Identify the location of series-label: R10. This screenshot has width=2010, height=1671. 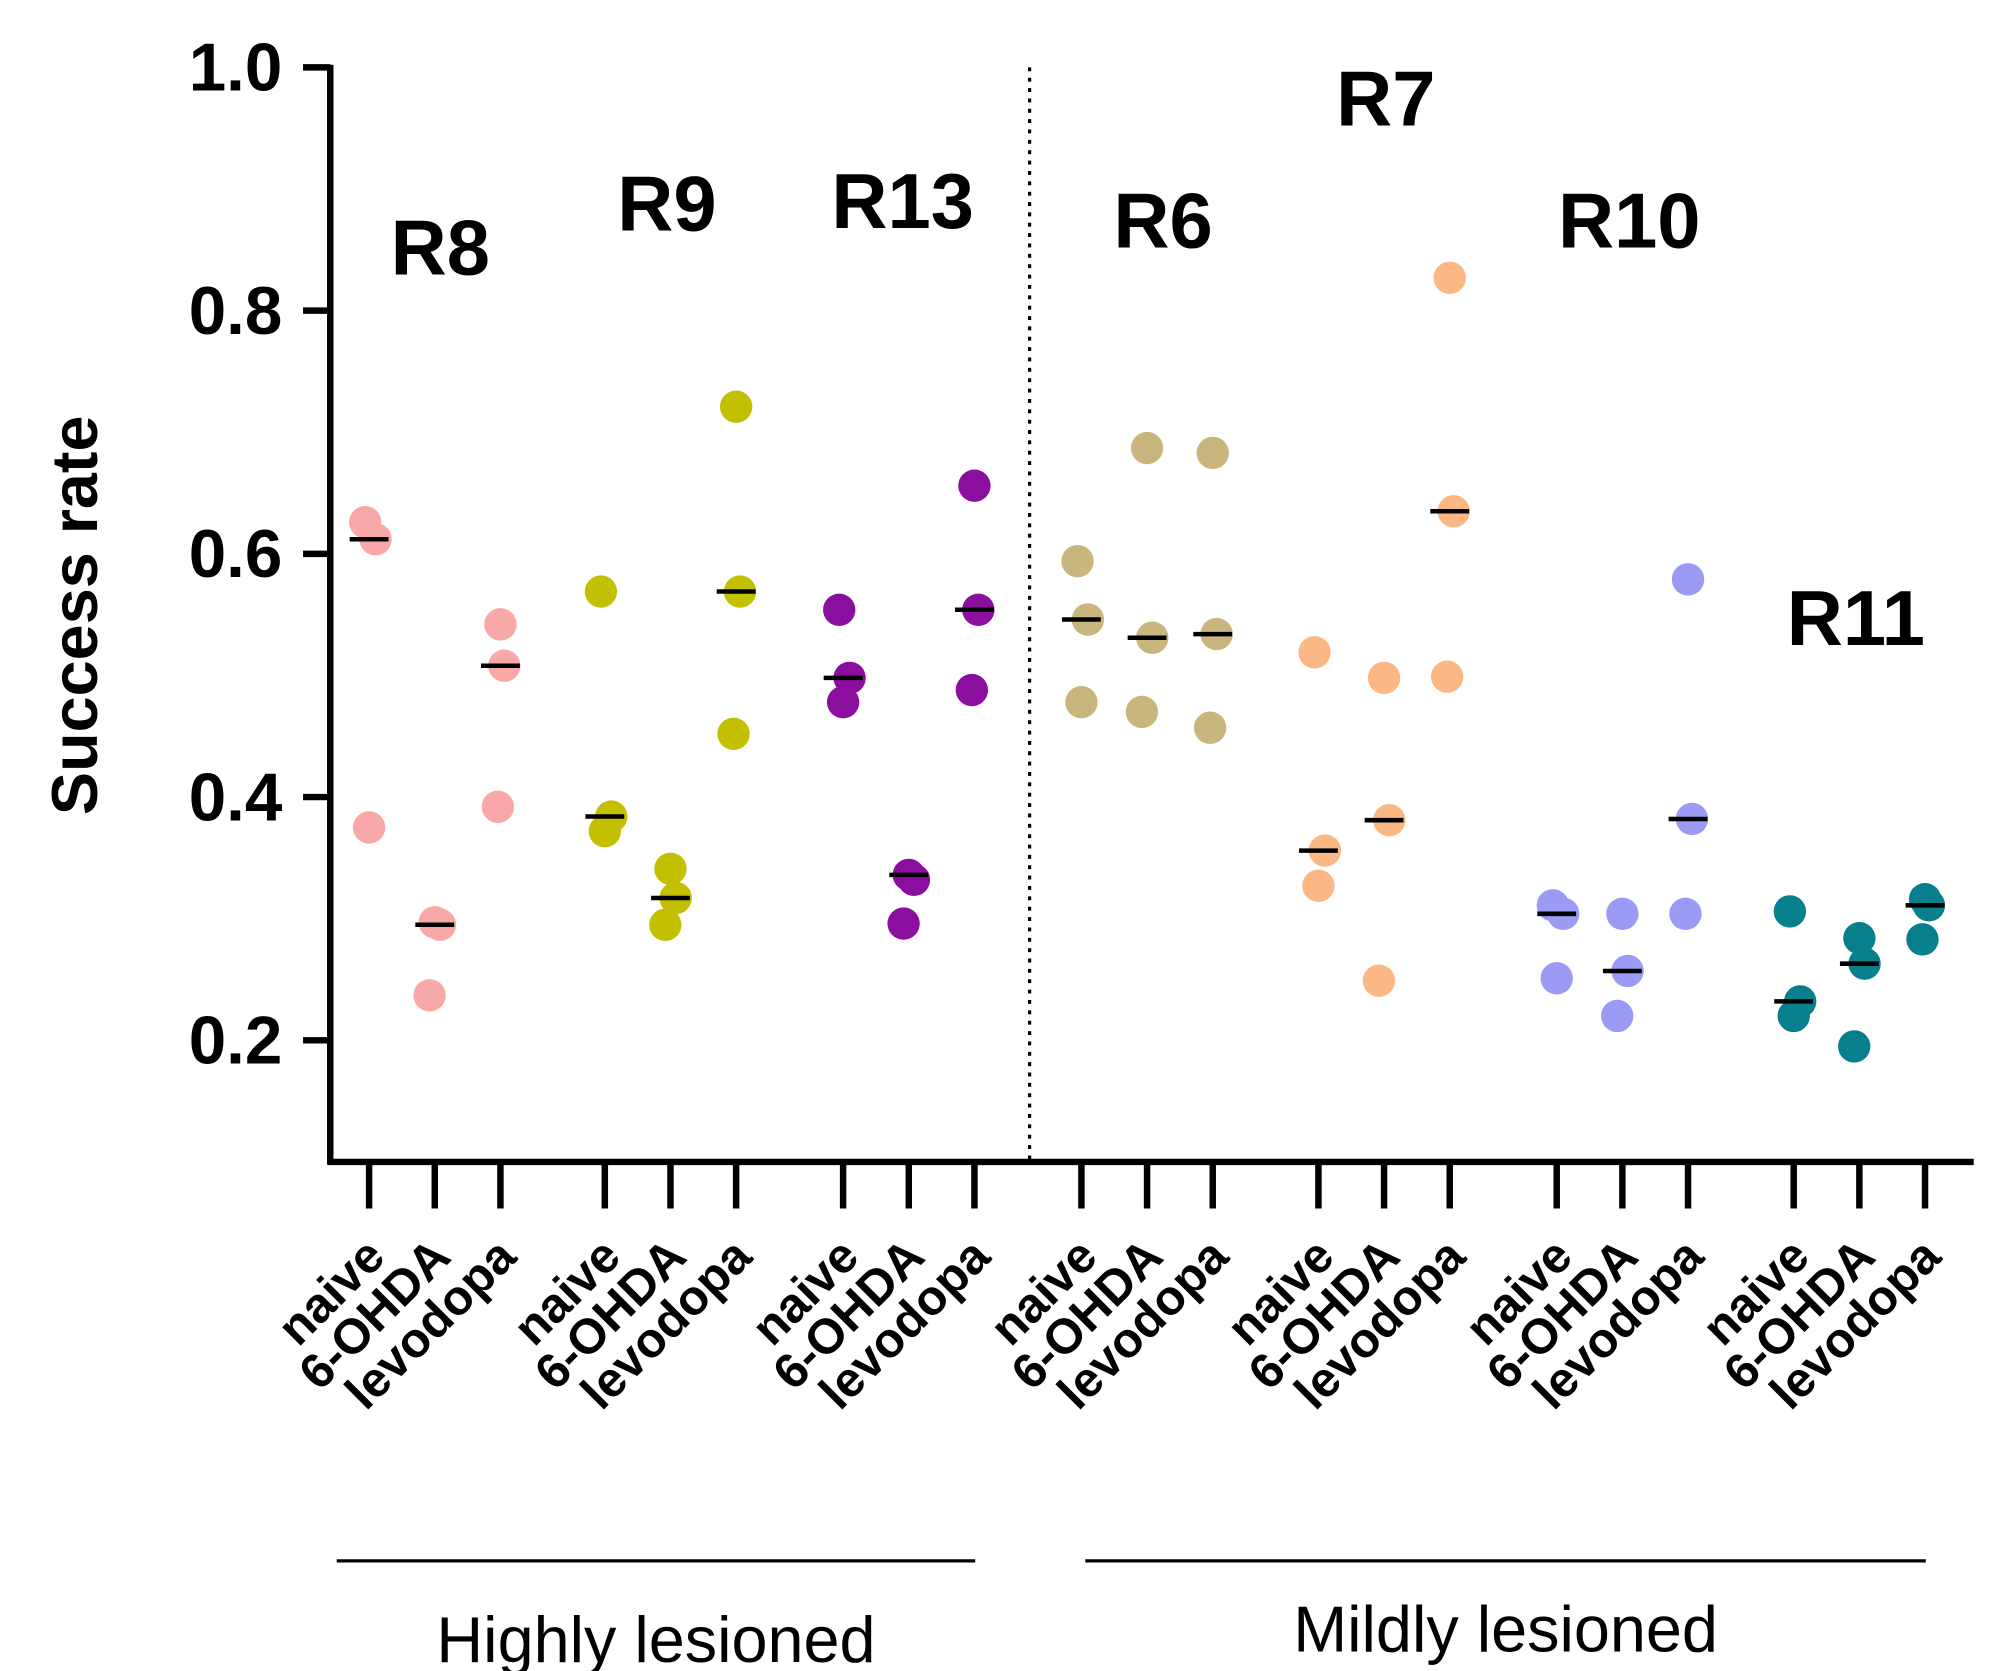
(1629, 221).